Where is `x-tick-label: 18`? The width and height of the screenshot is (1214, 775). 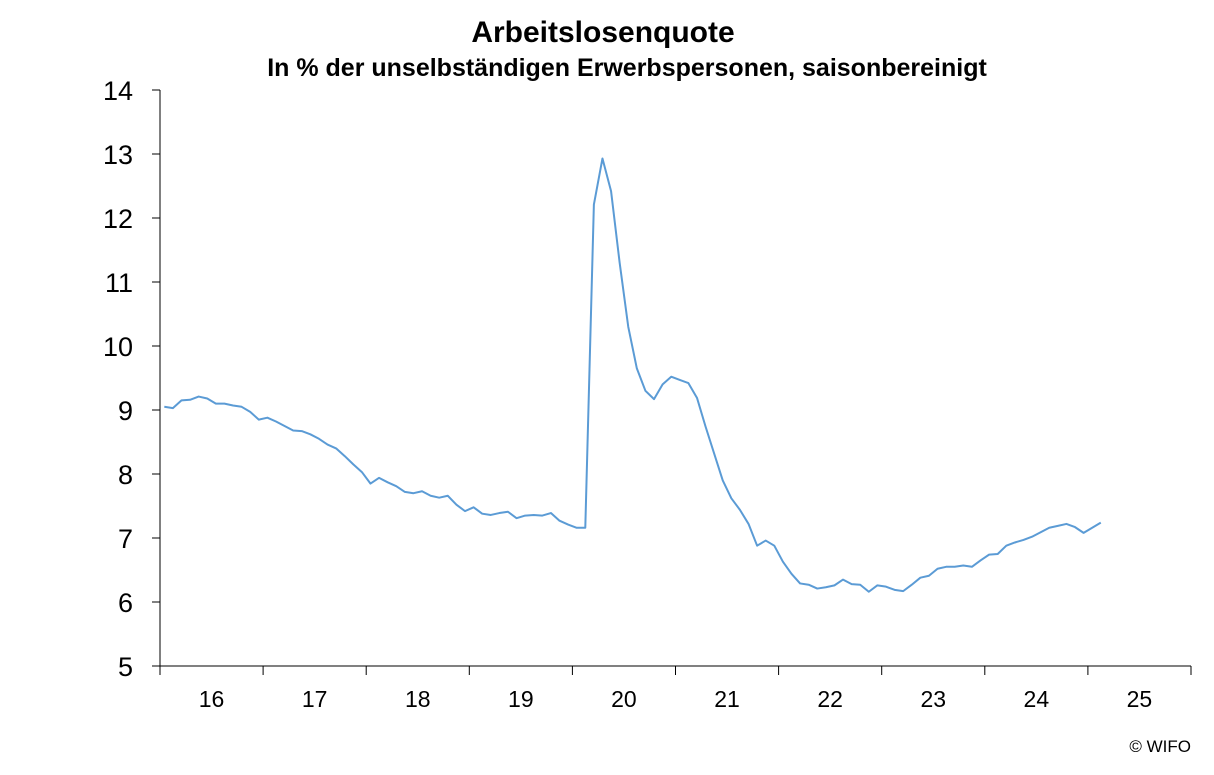
x-tick-label: 18 is located at coordinates (418, 699).